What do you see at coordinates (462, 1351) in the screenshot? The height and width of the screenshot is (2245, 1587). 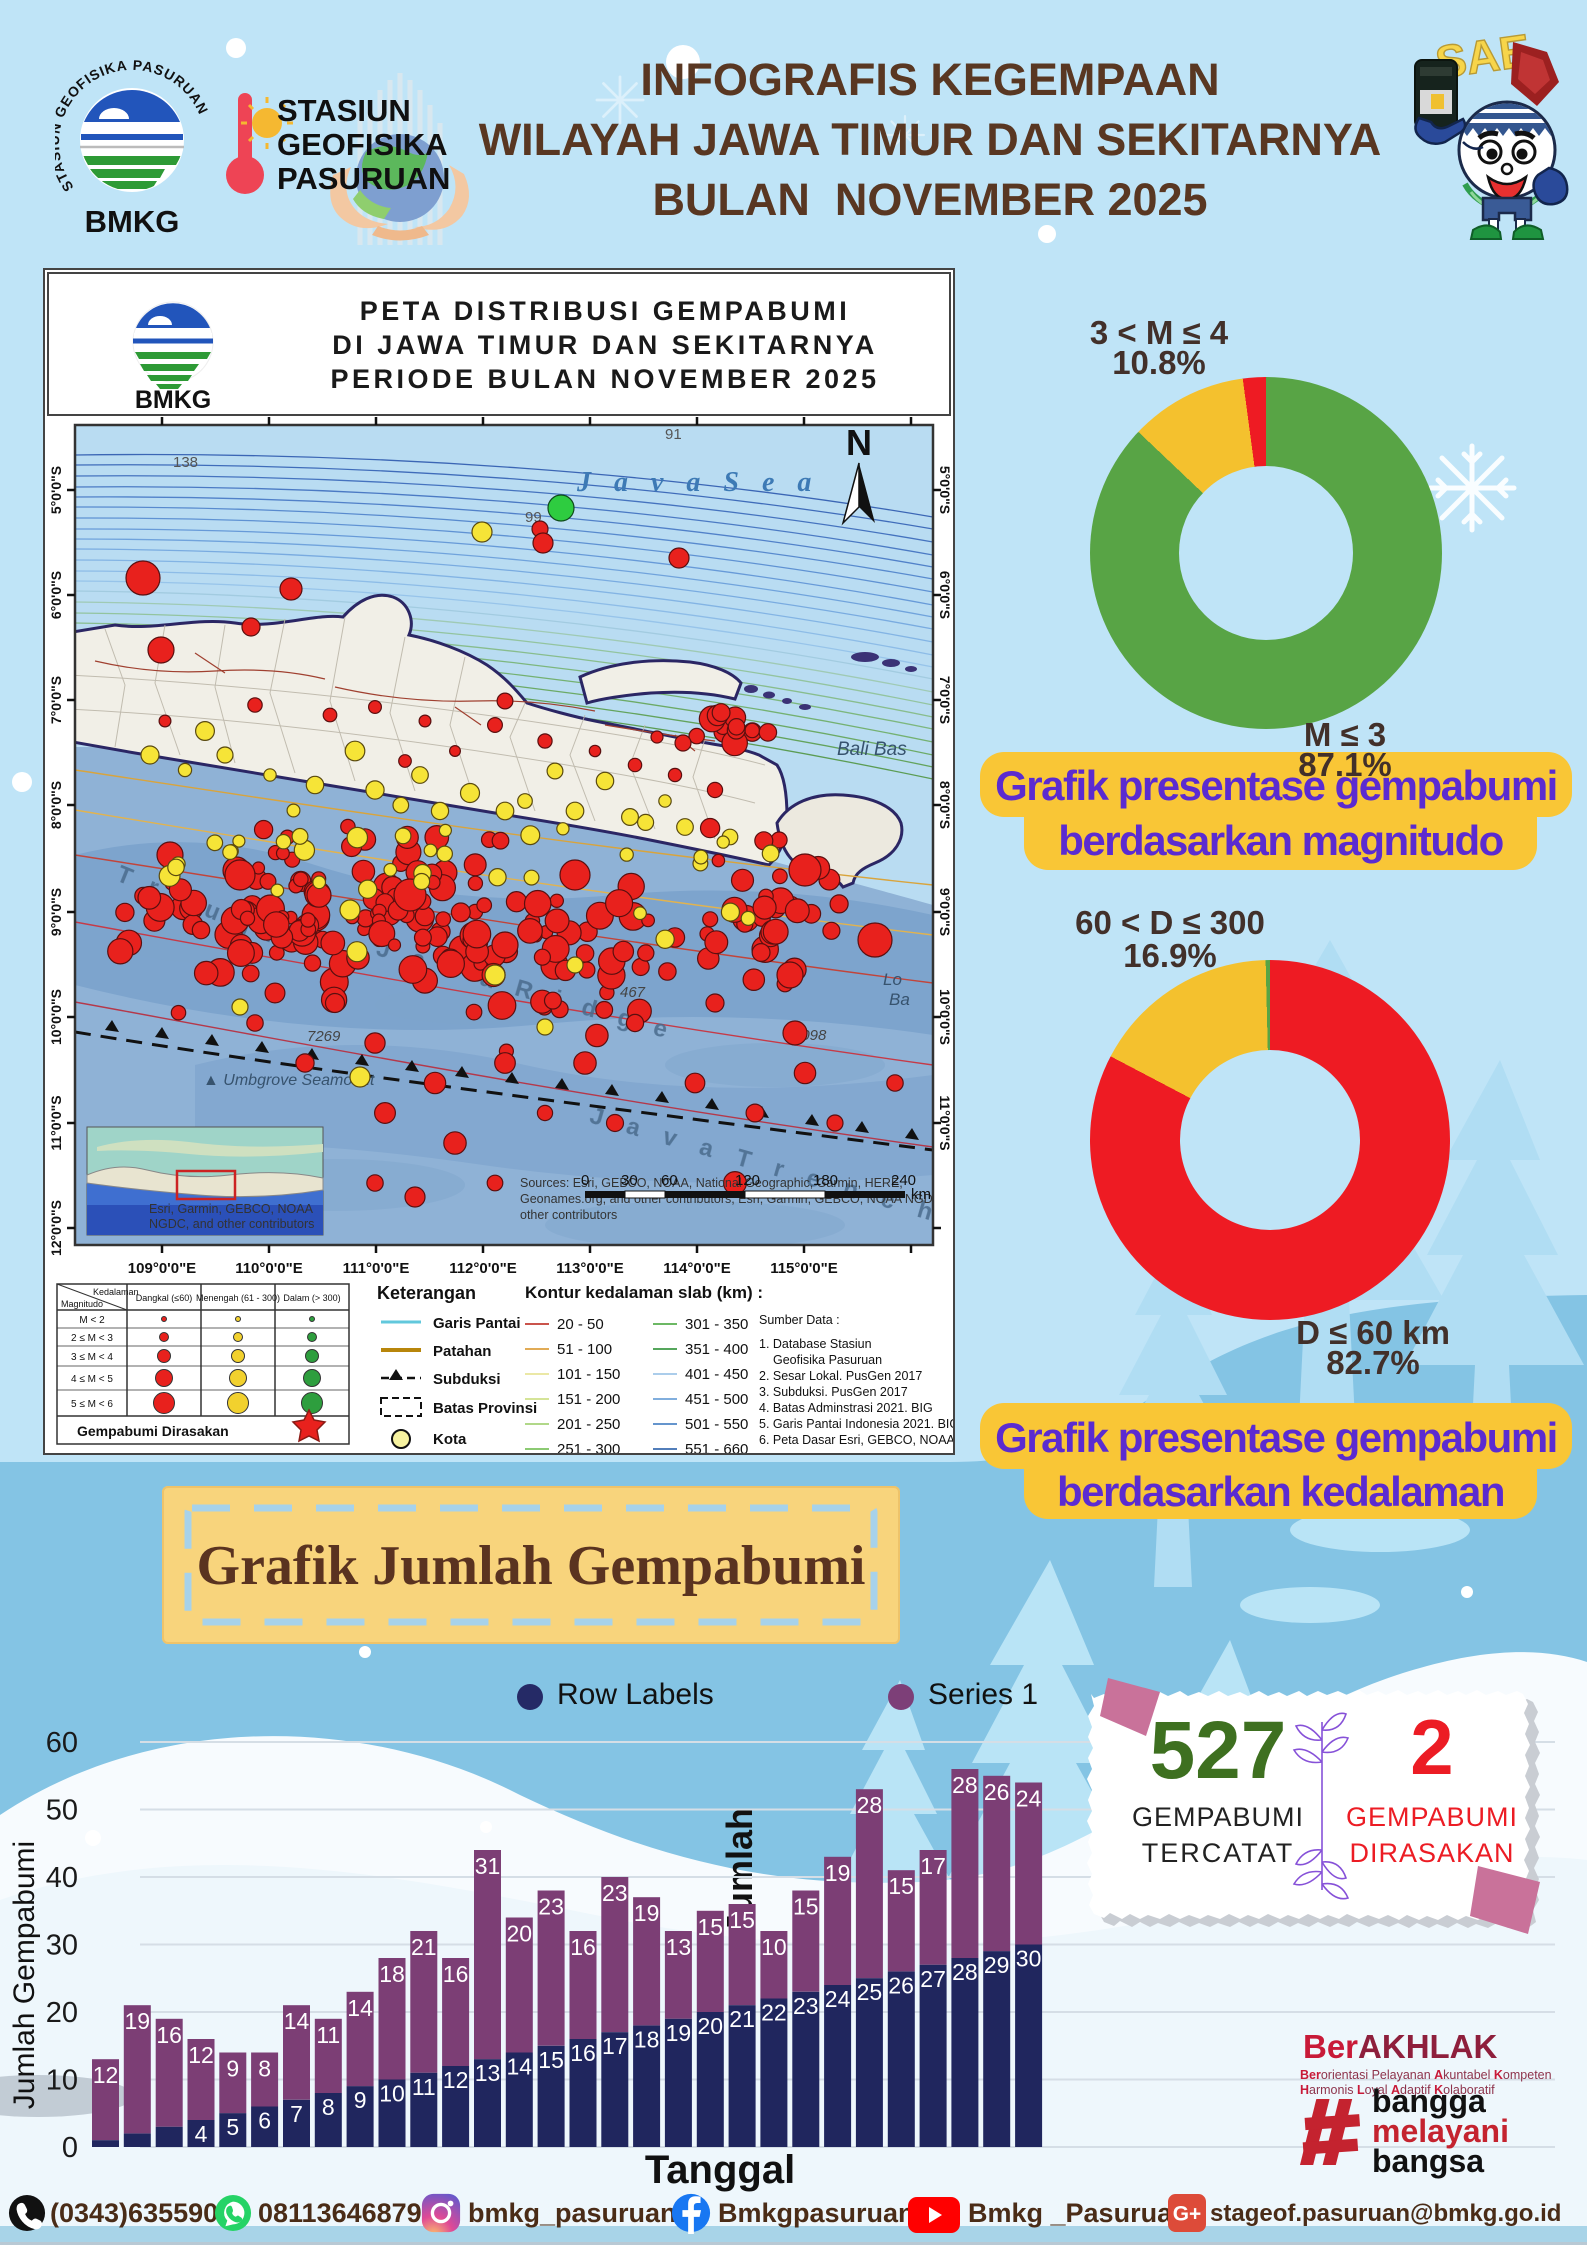 I see `svg-text: Patahan` at bounding box center [462, 1351].